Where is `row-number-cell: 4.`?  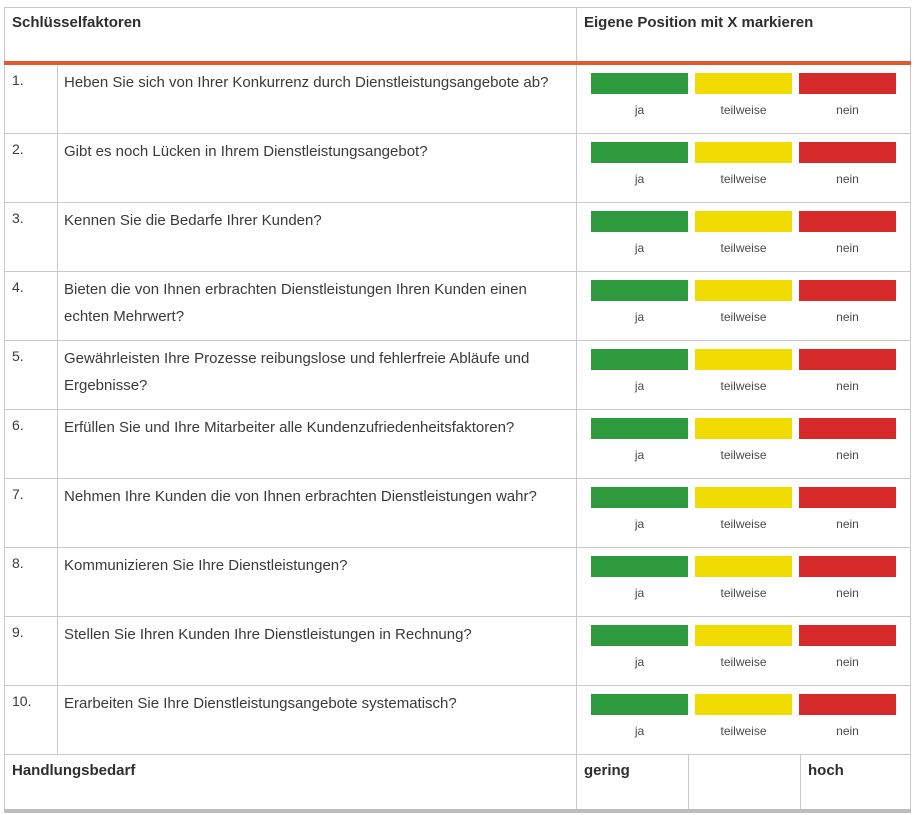
row-number-cell: 4. is located at coordinates (31, 306).